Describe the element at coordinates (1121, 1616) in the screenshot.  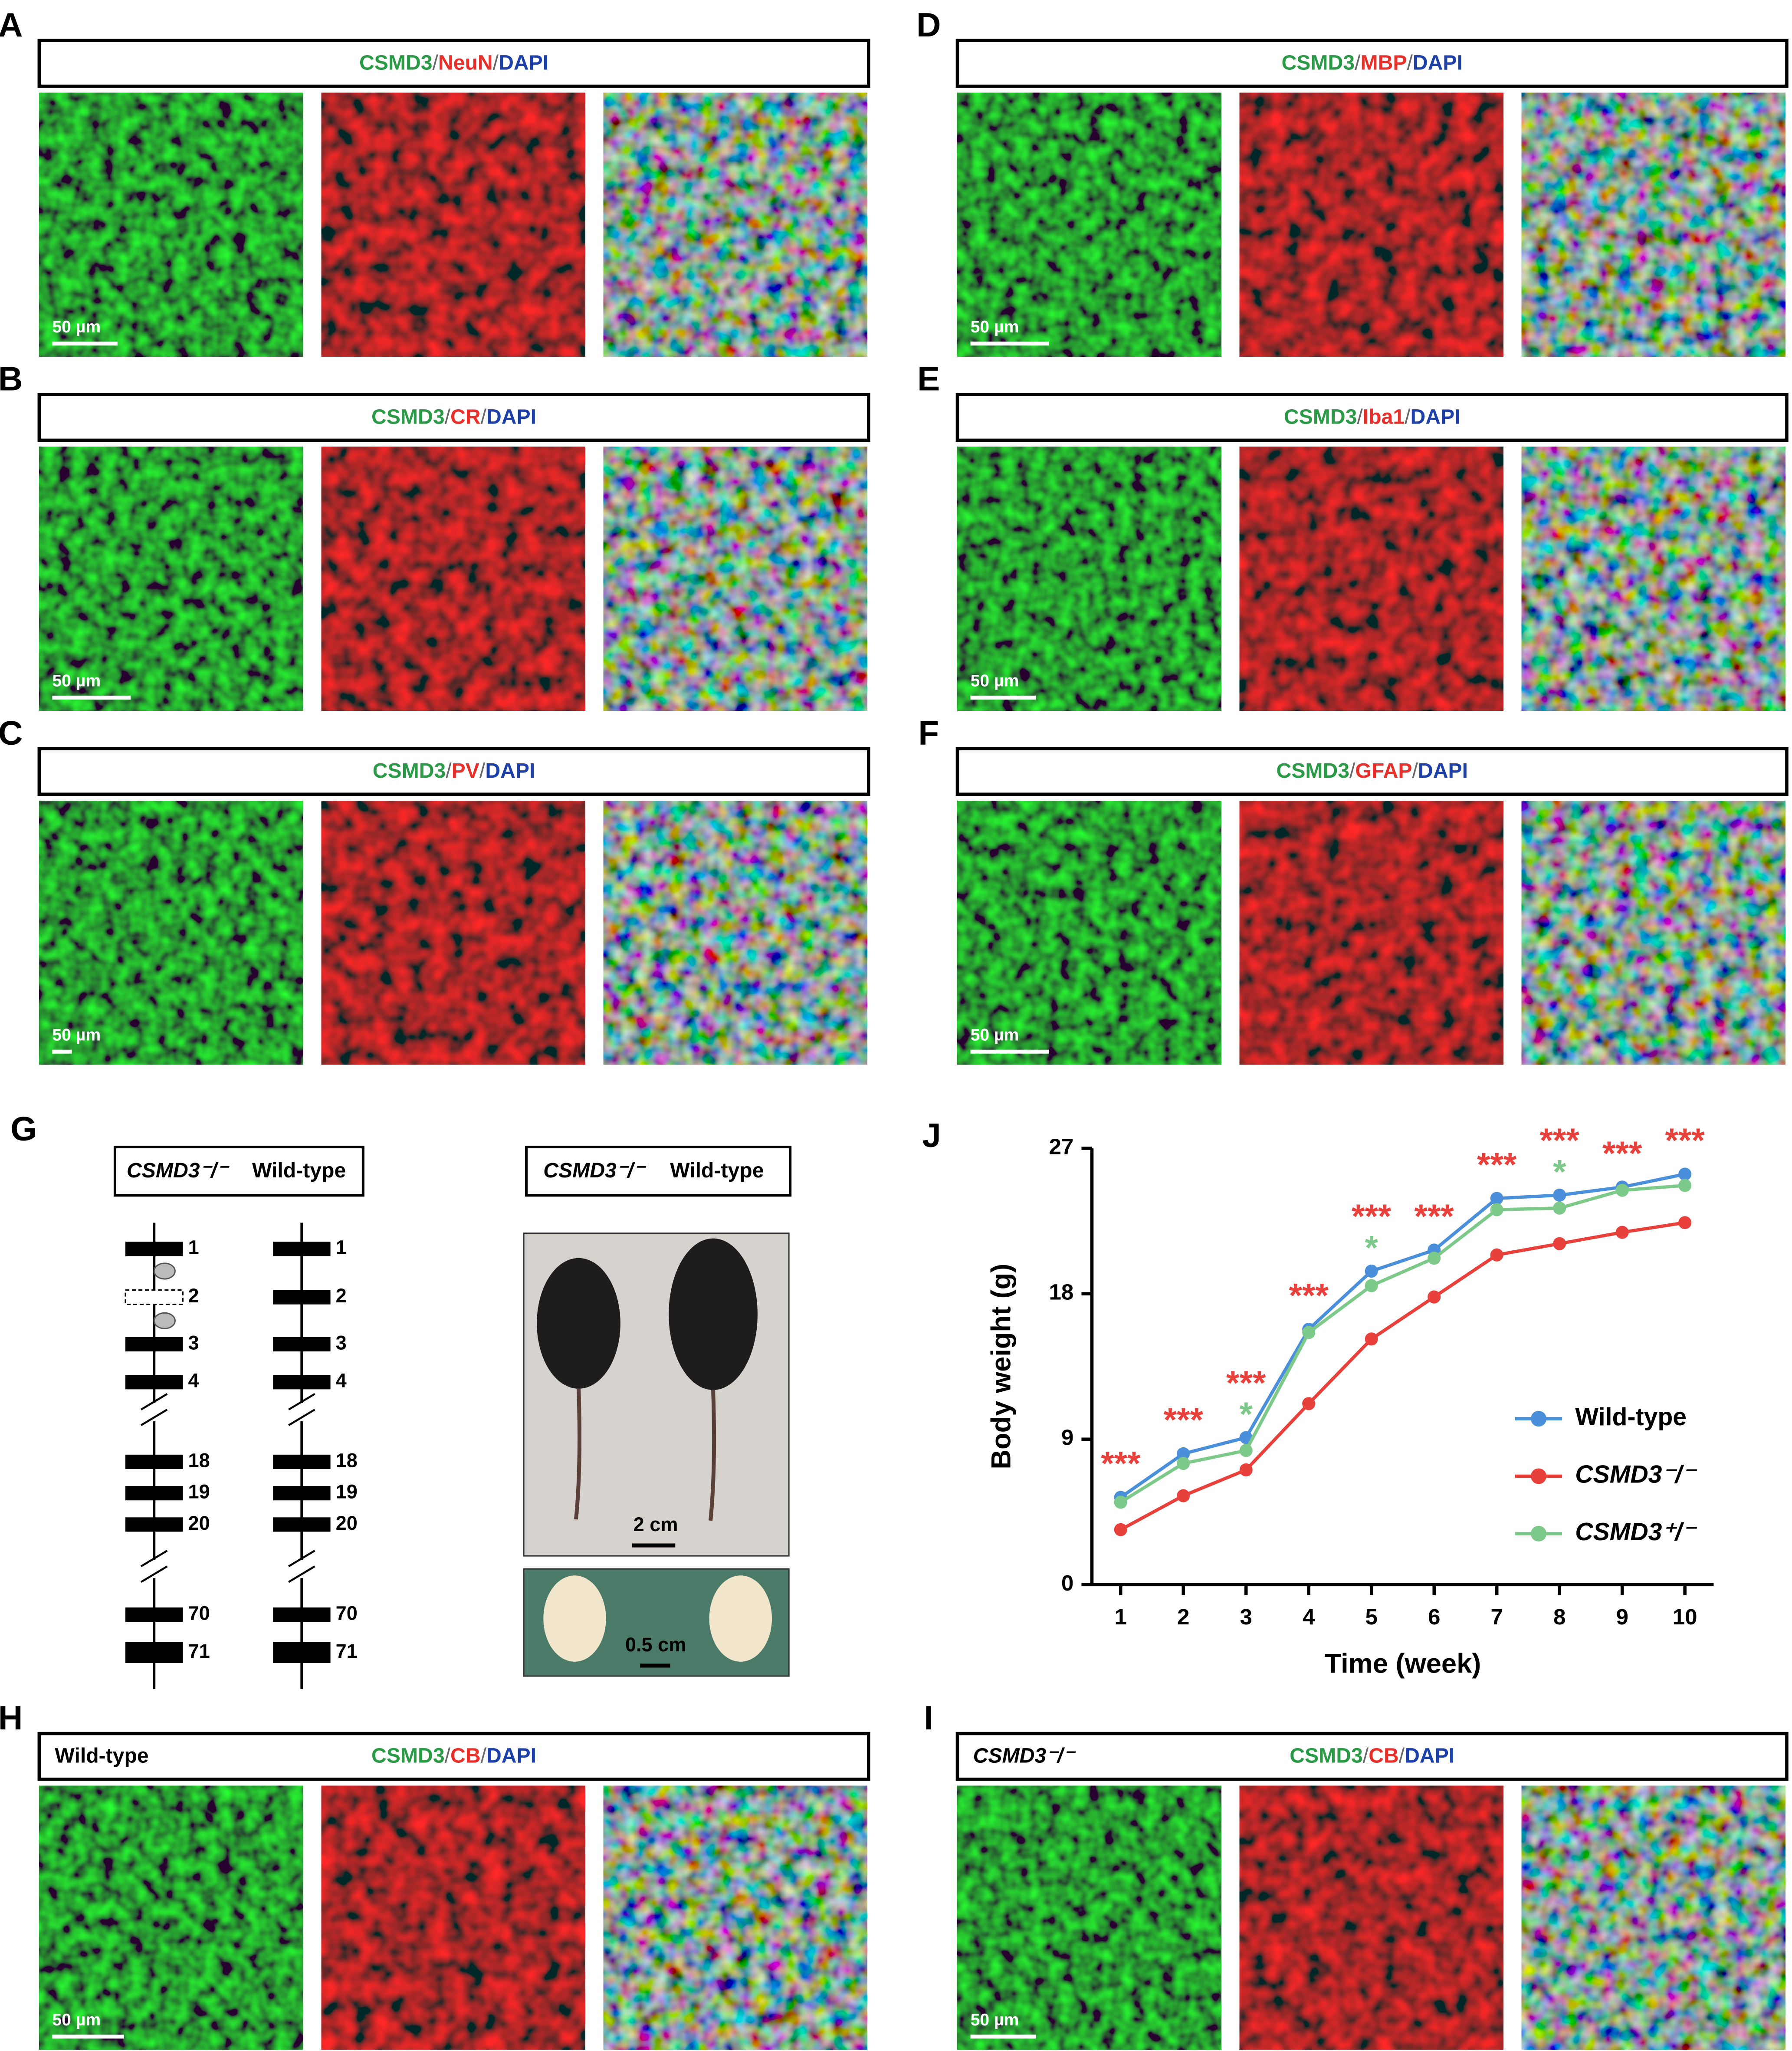
I see `x-tick-label: 1` at that location.